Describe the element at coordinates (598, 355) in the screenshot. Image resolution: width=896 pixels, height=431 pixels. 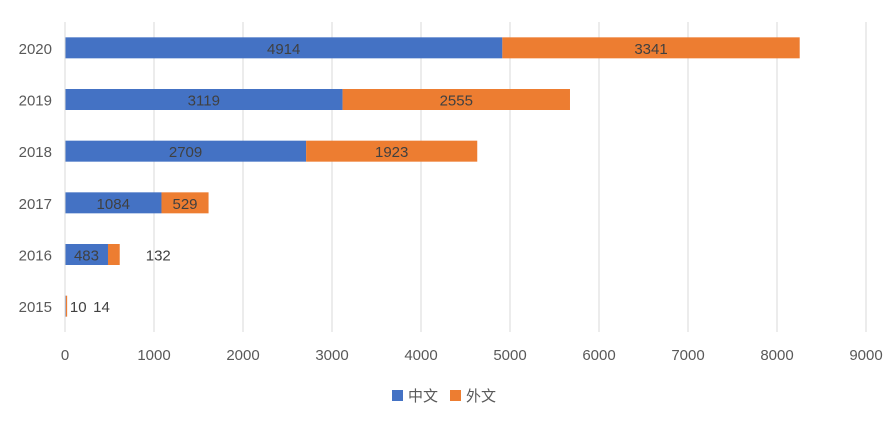
I see `x-tick-label: 6000` at that location.